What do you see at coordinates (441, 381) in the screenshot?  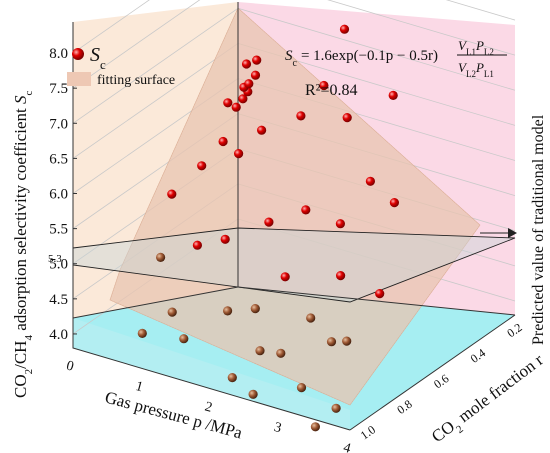 I see `y-tick-2: 0.6` at bounding box center [441, 381].